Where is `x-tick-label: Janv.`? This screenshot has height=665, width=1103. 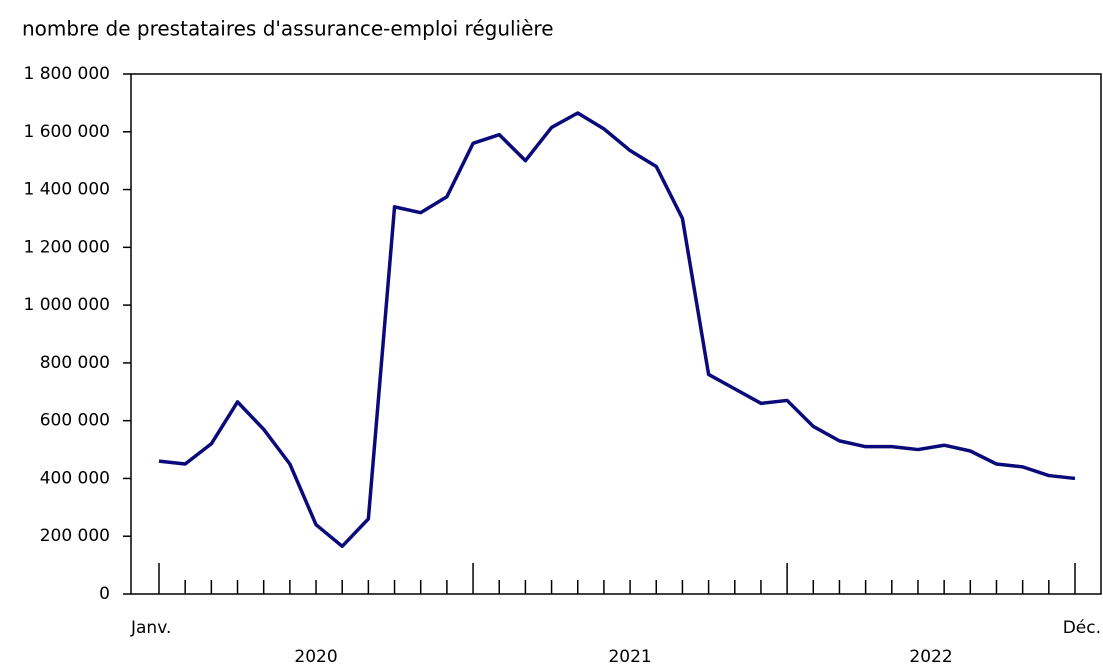 x-tick-label: Janv. is located at coordinates (150, 628).